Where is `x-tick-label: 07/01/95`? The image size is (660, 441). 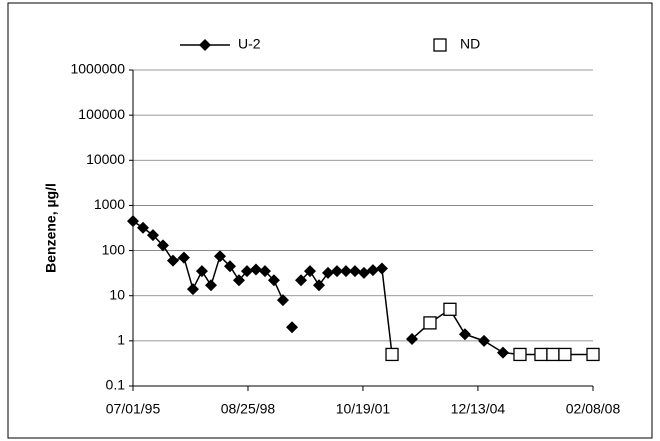
x-tick-label: 07/01/95 is located at coordinates (133, 409).